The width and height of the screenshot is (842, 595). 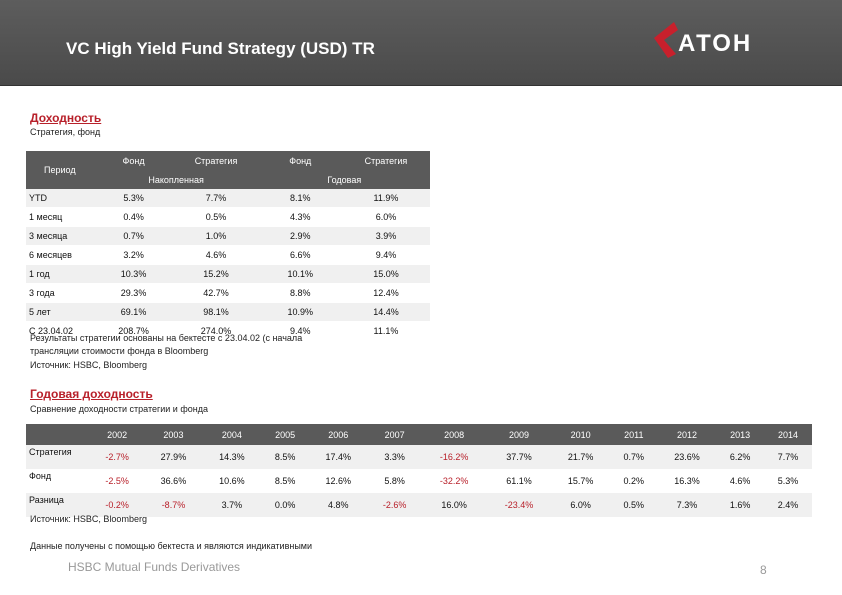 What do you see at coordinates (60, 217) in the screenshot?
I see `row-label: 1 месяц` at bounding box center [60, 217].